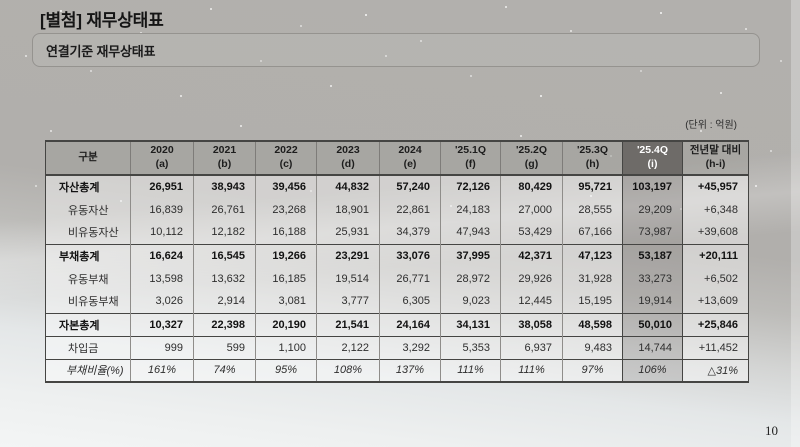 Image resolution: width=800 pixels, height=447 pixels. What do you see at coordinates (592, 255) in the screenshot?
I see `cell-value: 47,123` at bounding box center [592, 255].